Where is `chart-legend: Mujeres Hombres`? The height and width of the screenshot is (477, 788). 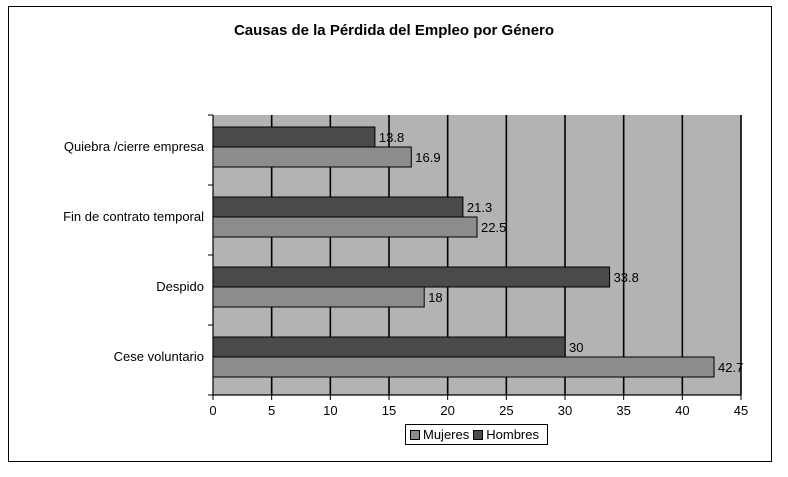 chart-legend: Mujeres Hombres is located at coordinates (476, 434).